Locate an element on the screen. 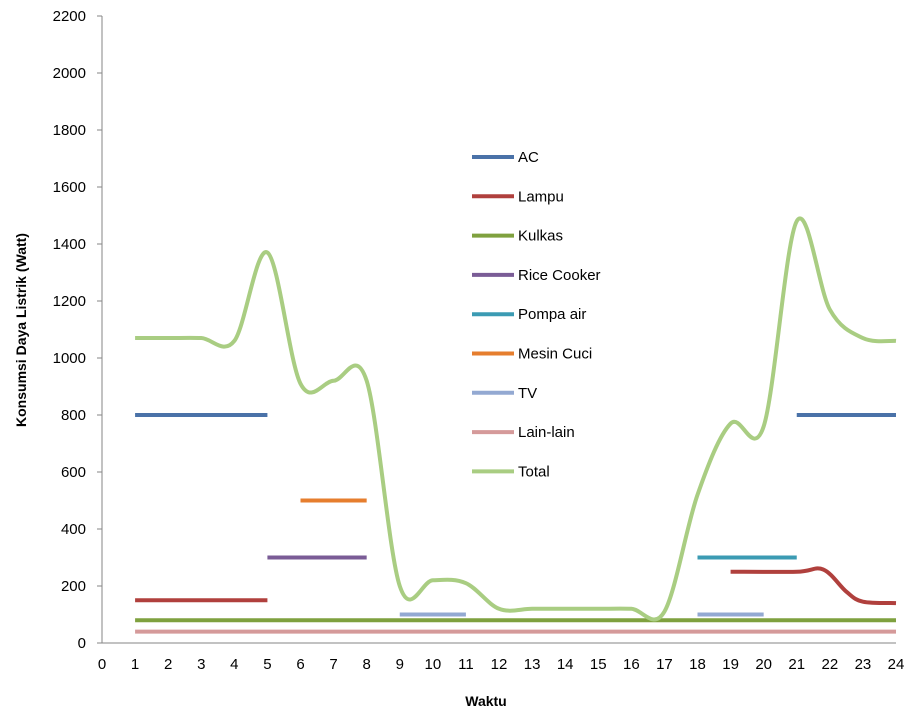  legend-item-lain-lain: Lain-lain is located at coordinates (523, 432).